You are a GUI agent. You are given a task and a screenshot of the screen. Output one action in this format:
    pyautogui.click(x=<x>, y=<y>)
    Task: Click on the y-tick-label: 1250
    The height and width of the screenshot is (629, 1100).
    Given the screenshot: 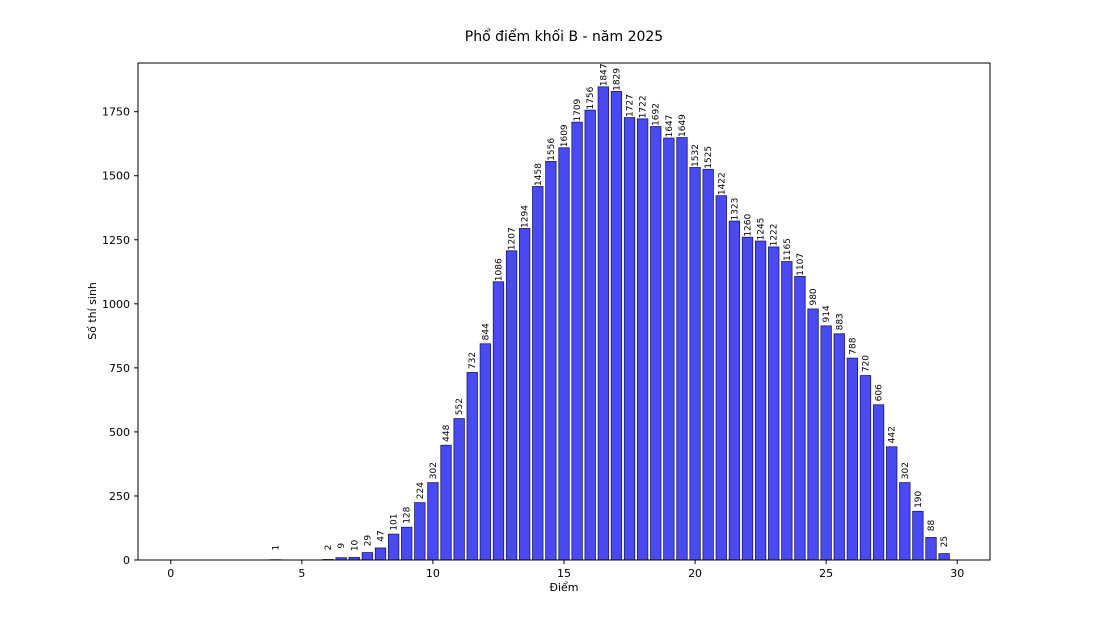 What is the action you would take?
    pyautogui.click(x=116, y=240)
    